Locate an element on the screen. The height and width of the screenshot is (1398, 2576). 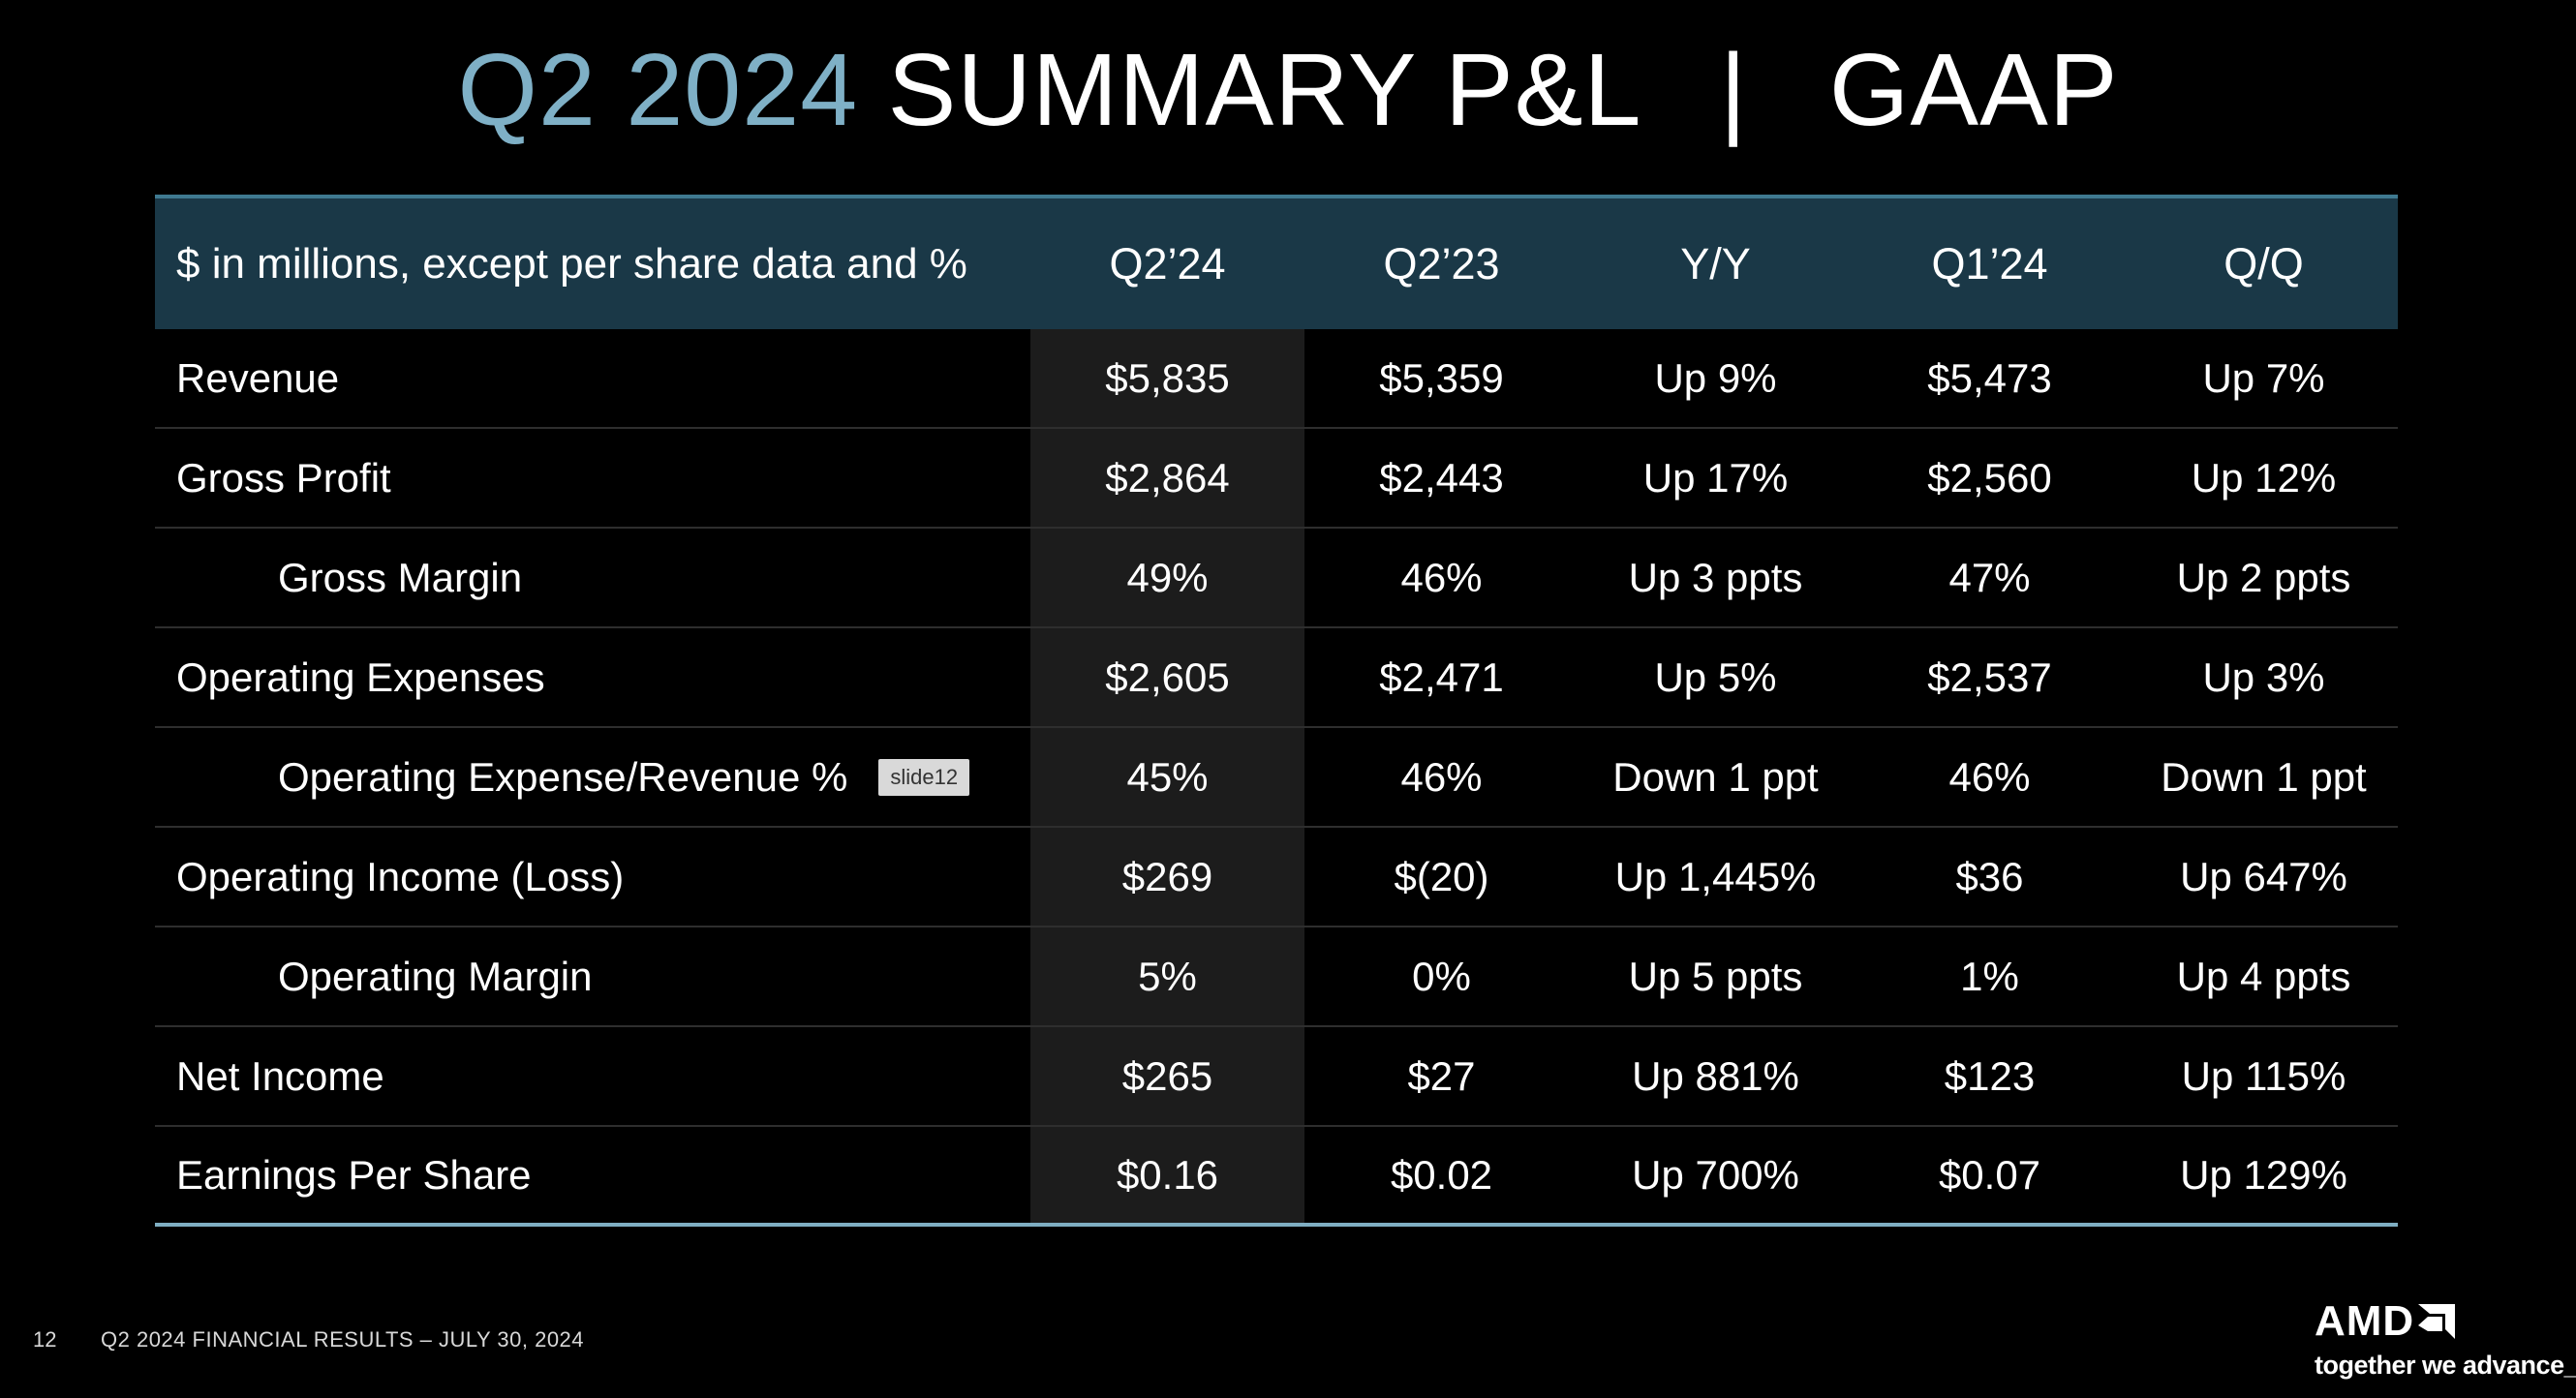
cell-q1-24: $0.07 is located at coordinates (1989, 1174).